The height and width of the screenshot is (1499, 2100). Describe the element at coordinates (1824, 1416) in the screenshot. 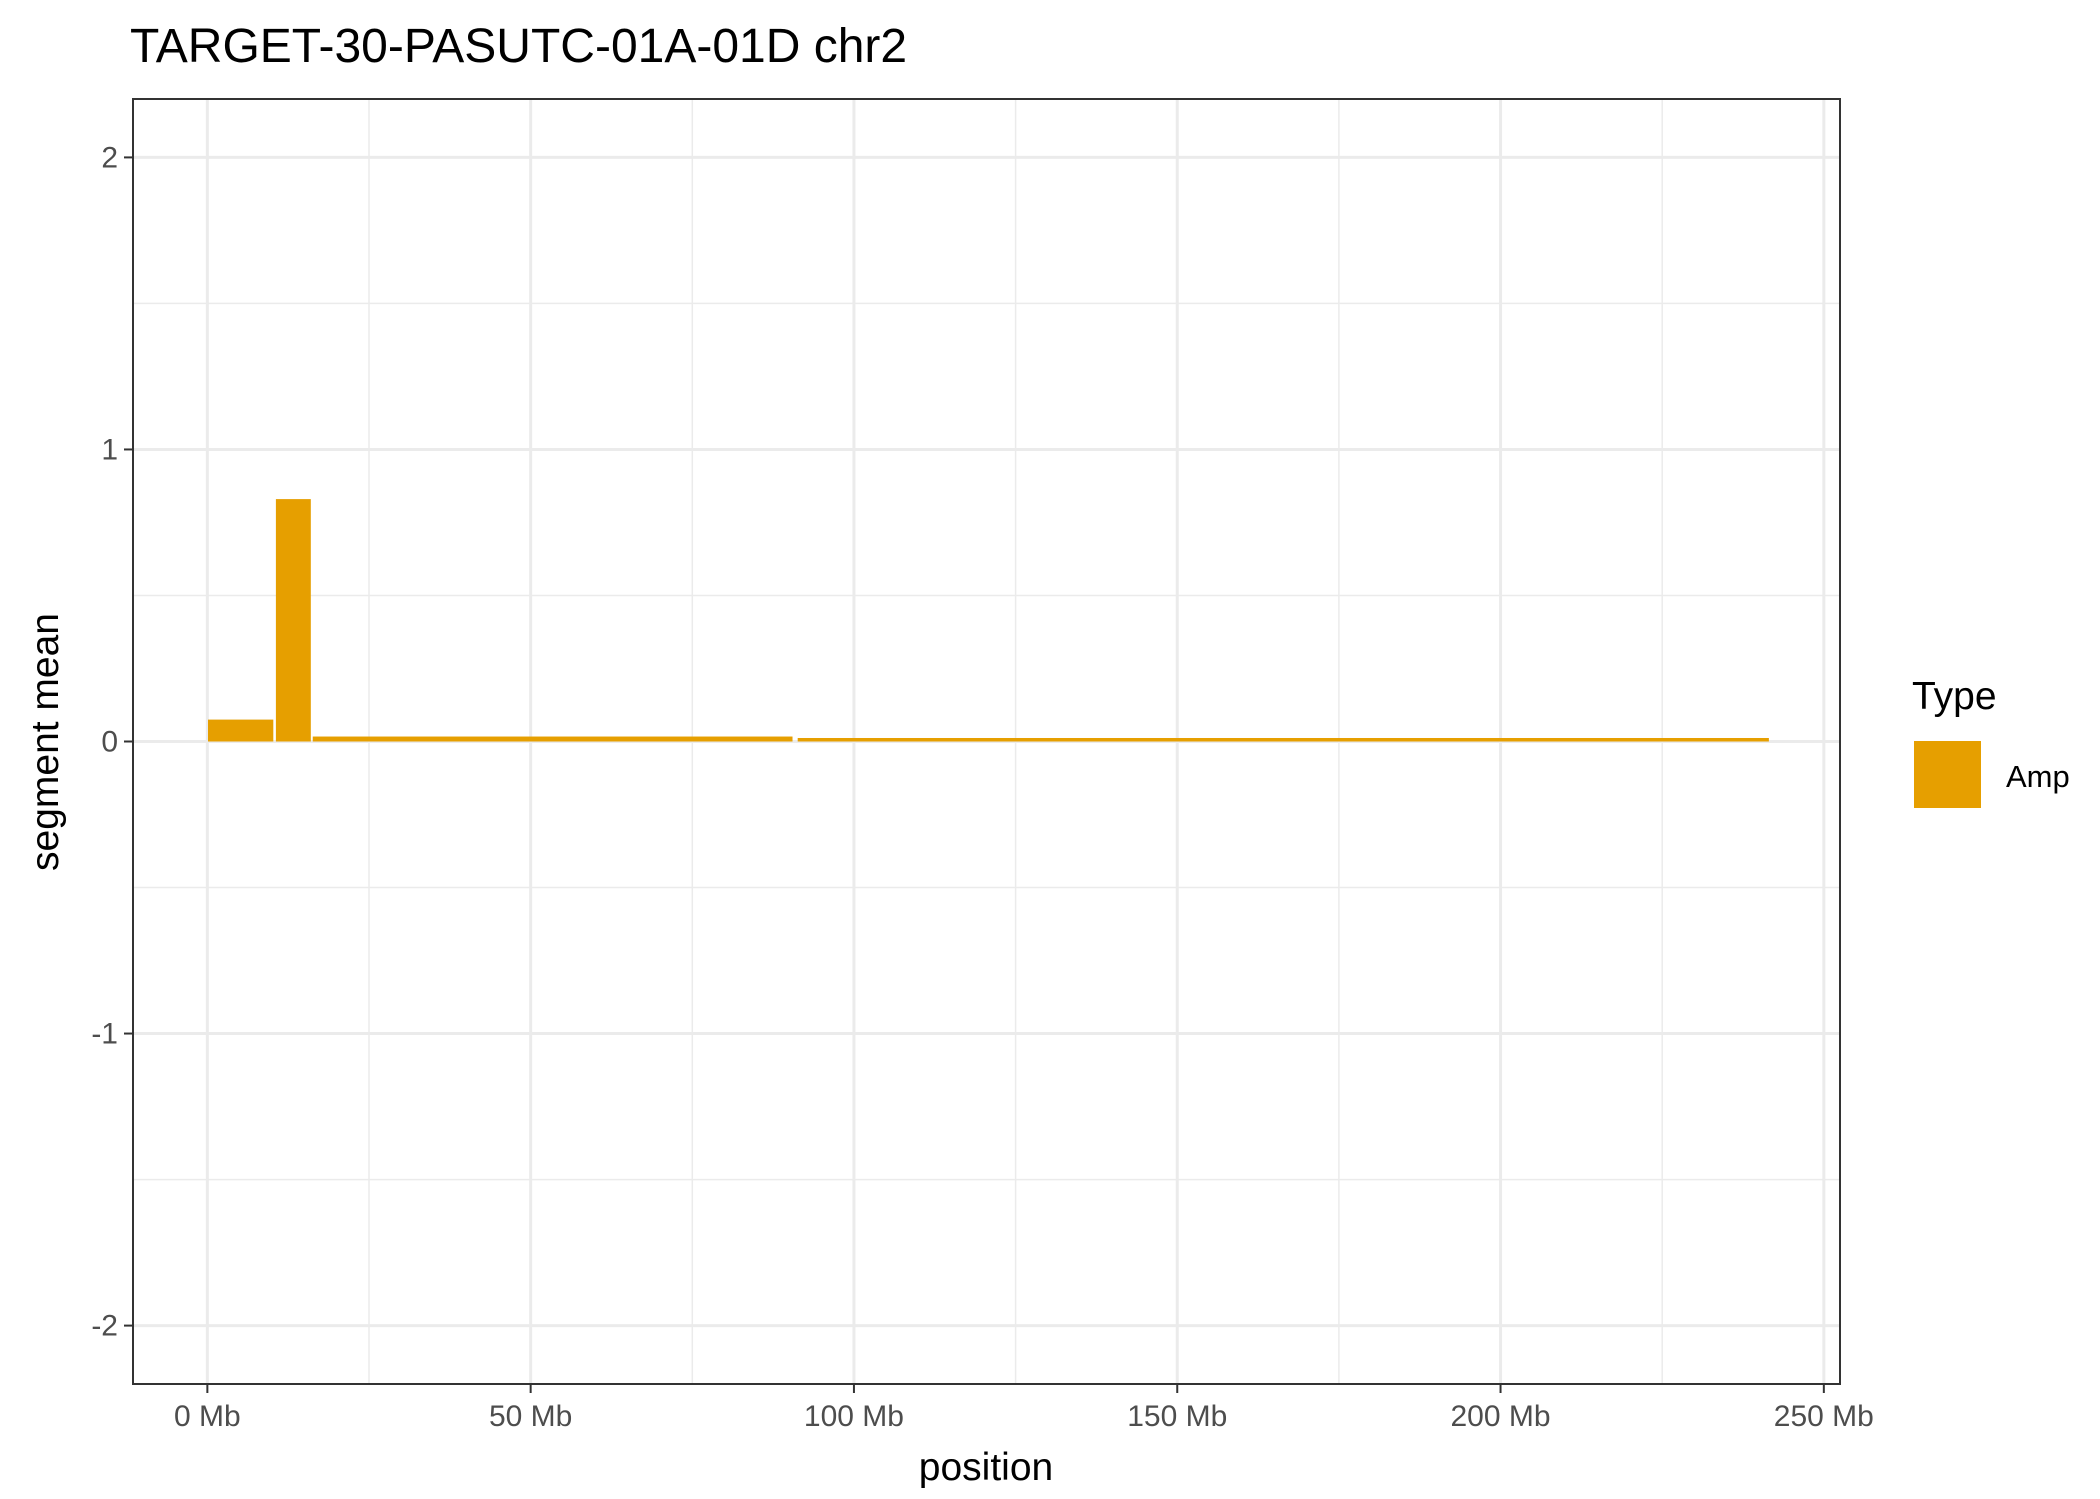

I see `x-tick-label: 250 Mb` at that location.